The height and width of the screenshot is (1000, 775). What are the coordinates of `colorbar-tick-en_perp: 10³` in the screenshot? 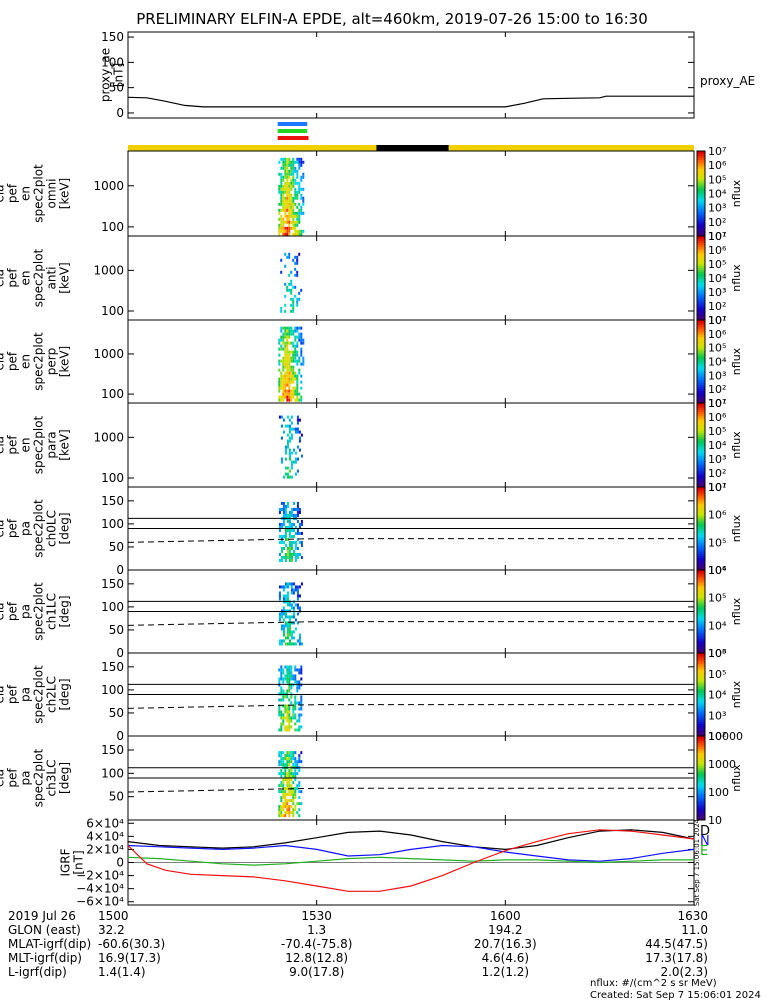 It's located at (717, 375).